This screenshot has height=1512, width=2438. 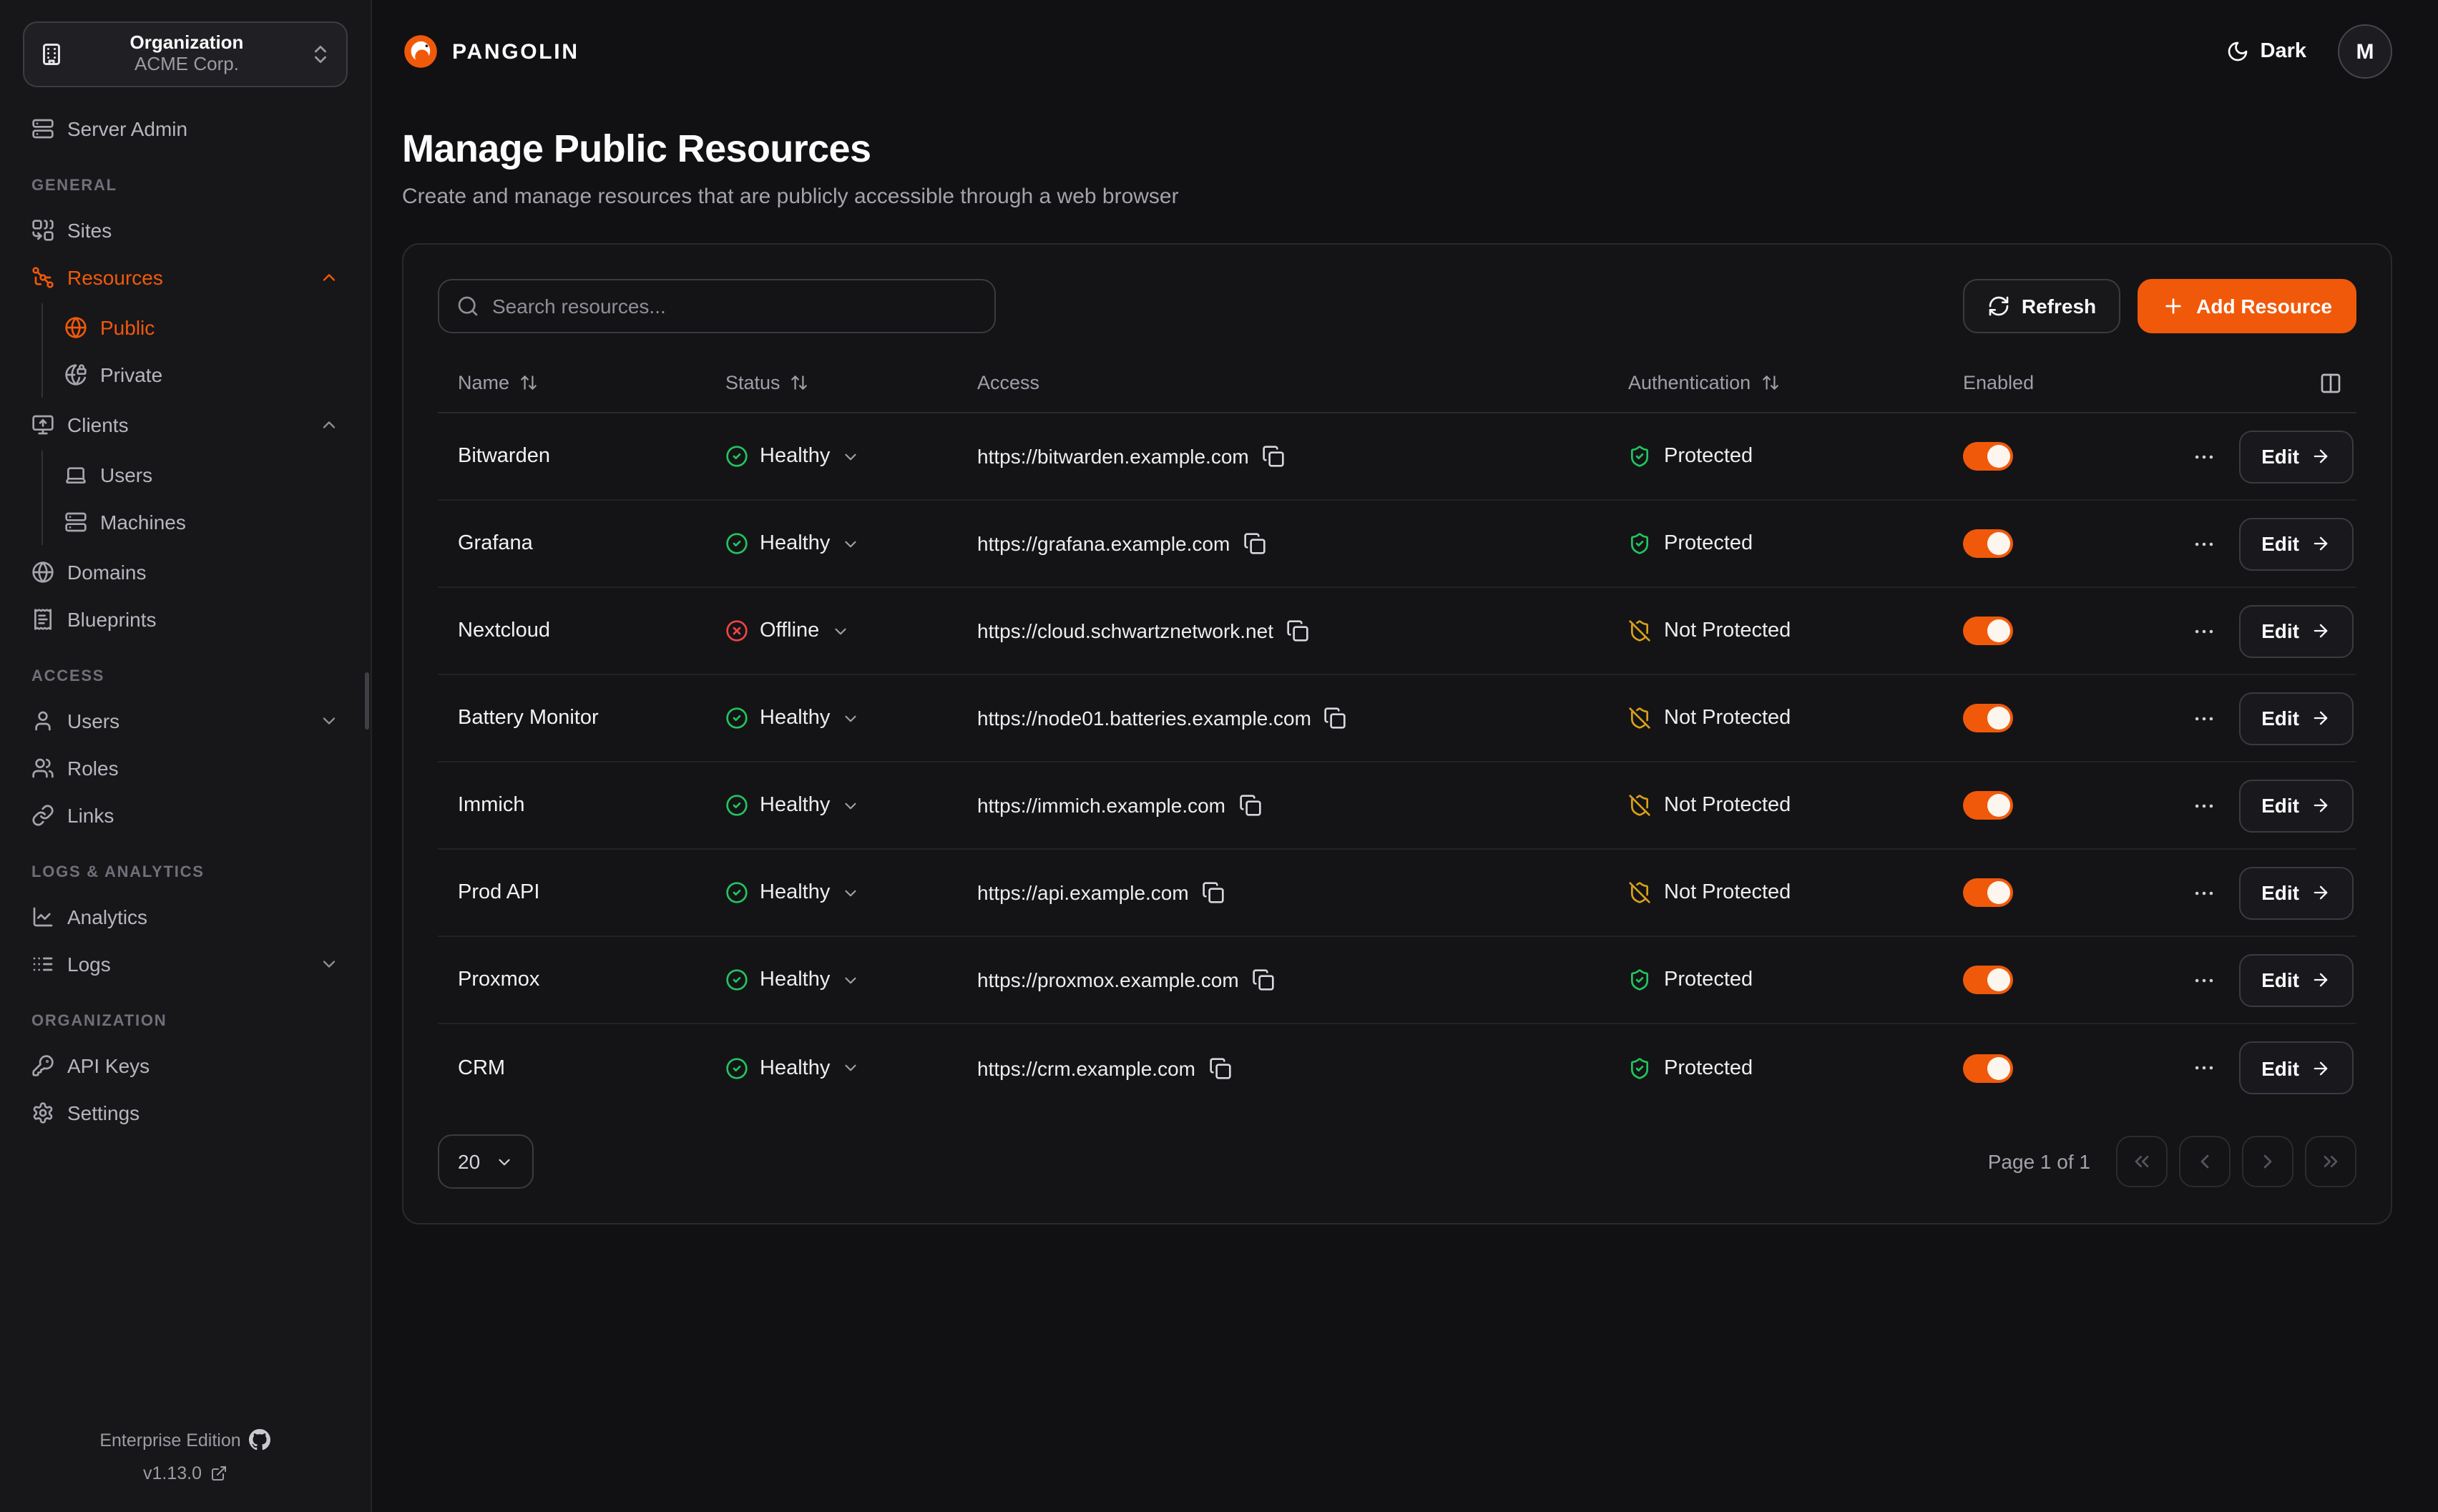 I want to click on page-size-select: 20, so click(x=486, y=1161).